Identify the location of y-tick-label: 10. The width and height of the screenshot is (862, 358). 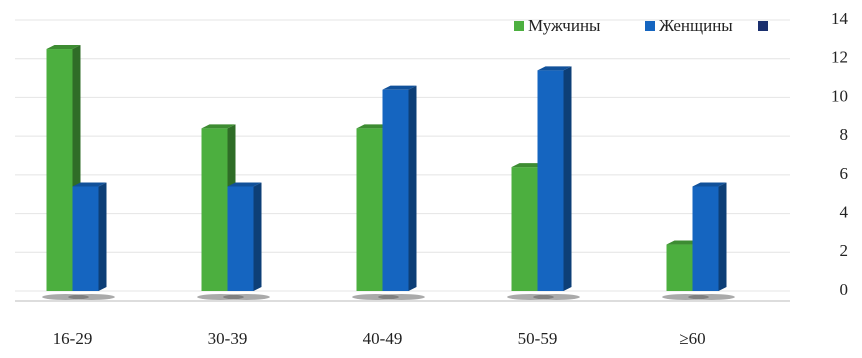
(839, 95).